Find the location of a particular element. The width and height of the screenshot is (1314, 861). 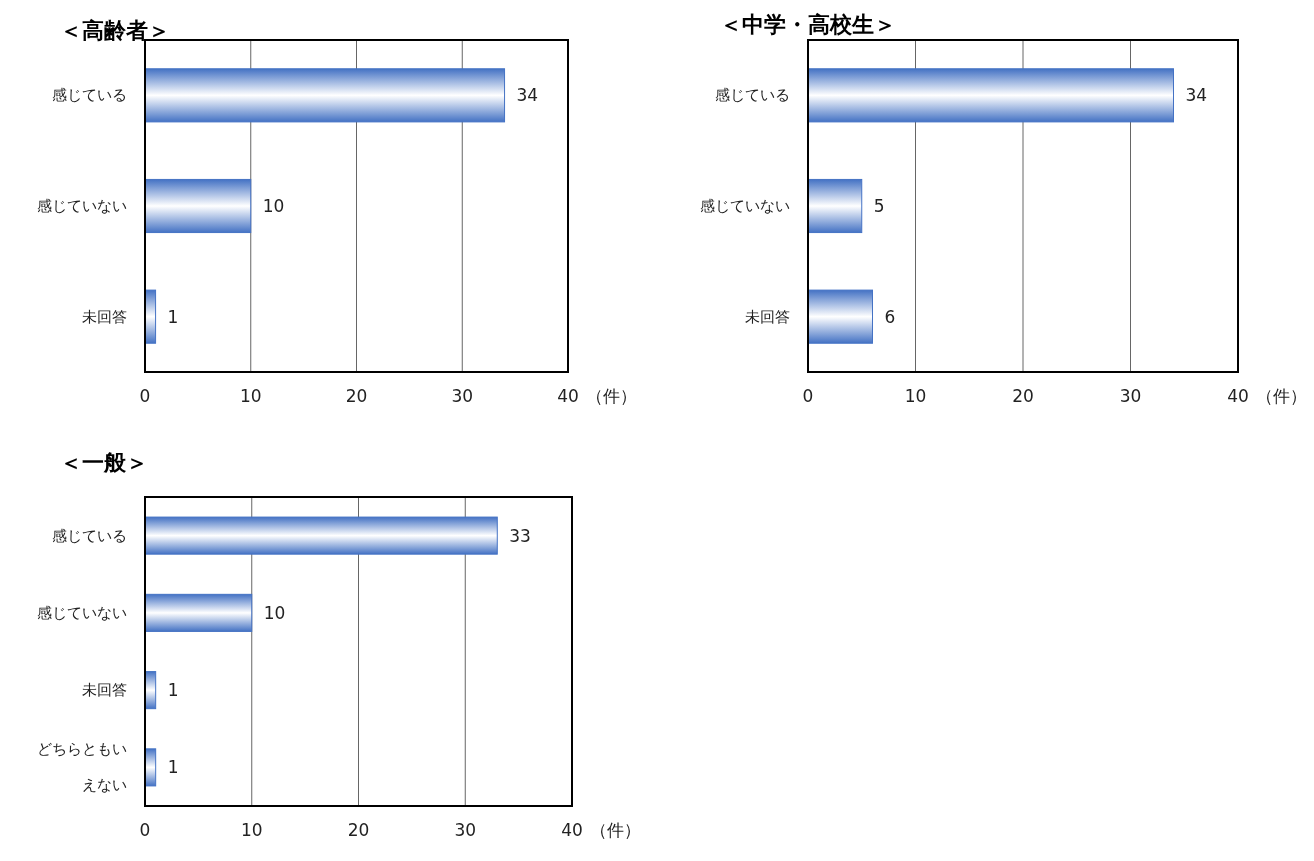

chart-title: ＜中学・高校生＞ is located at coordinates (808, 24).